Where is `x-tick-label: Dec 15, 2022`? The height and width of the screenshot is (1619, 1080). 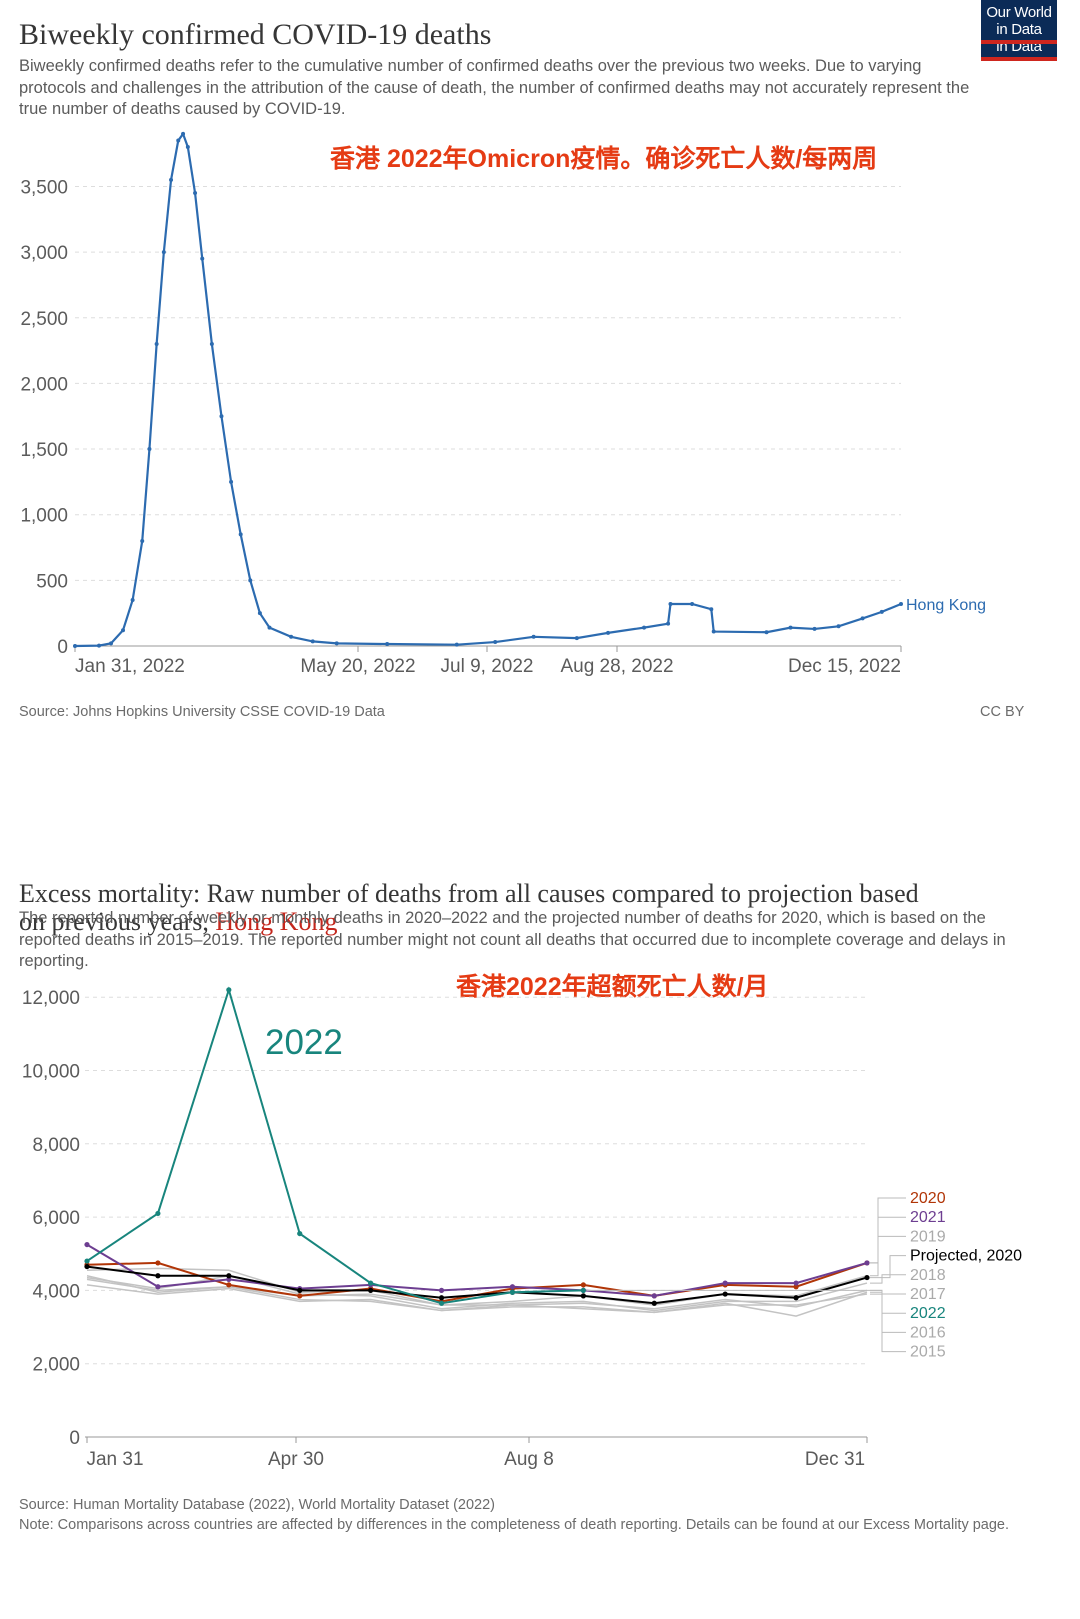
x-tick-label: Dec 15, 2022 is located at coordinates (844, 666).